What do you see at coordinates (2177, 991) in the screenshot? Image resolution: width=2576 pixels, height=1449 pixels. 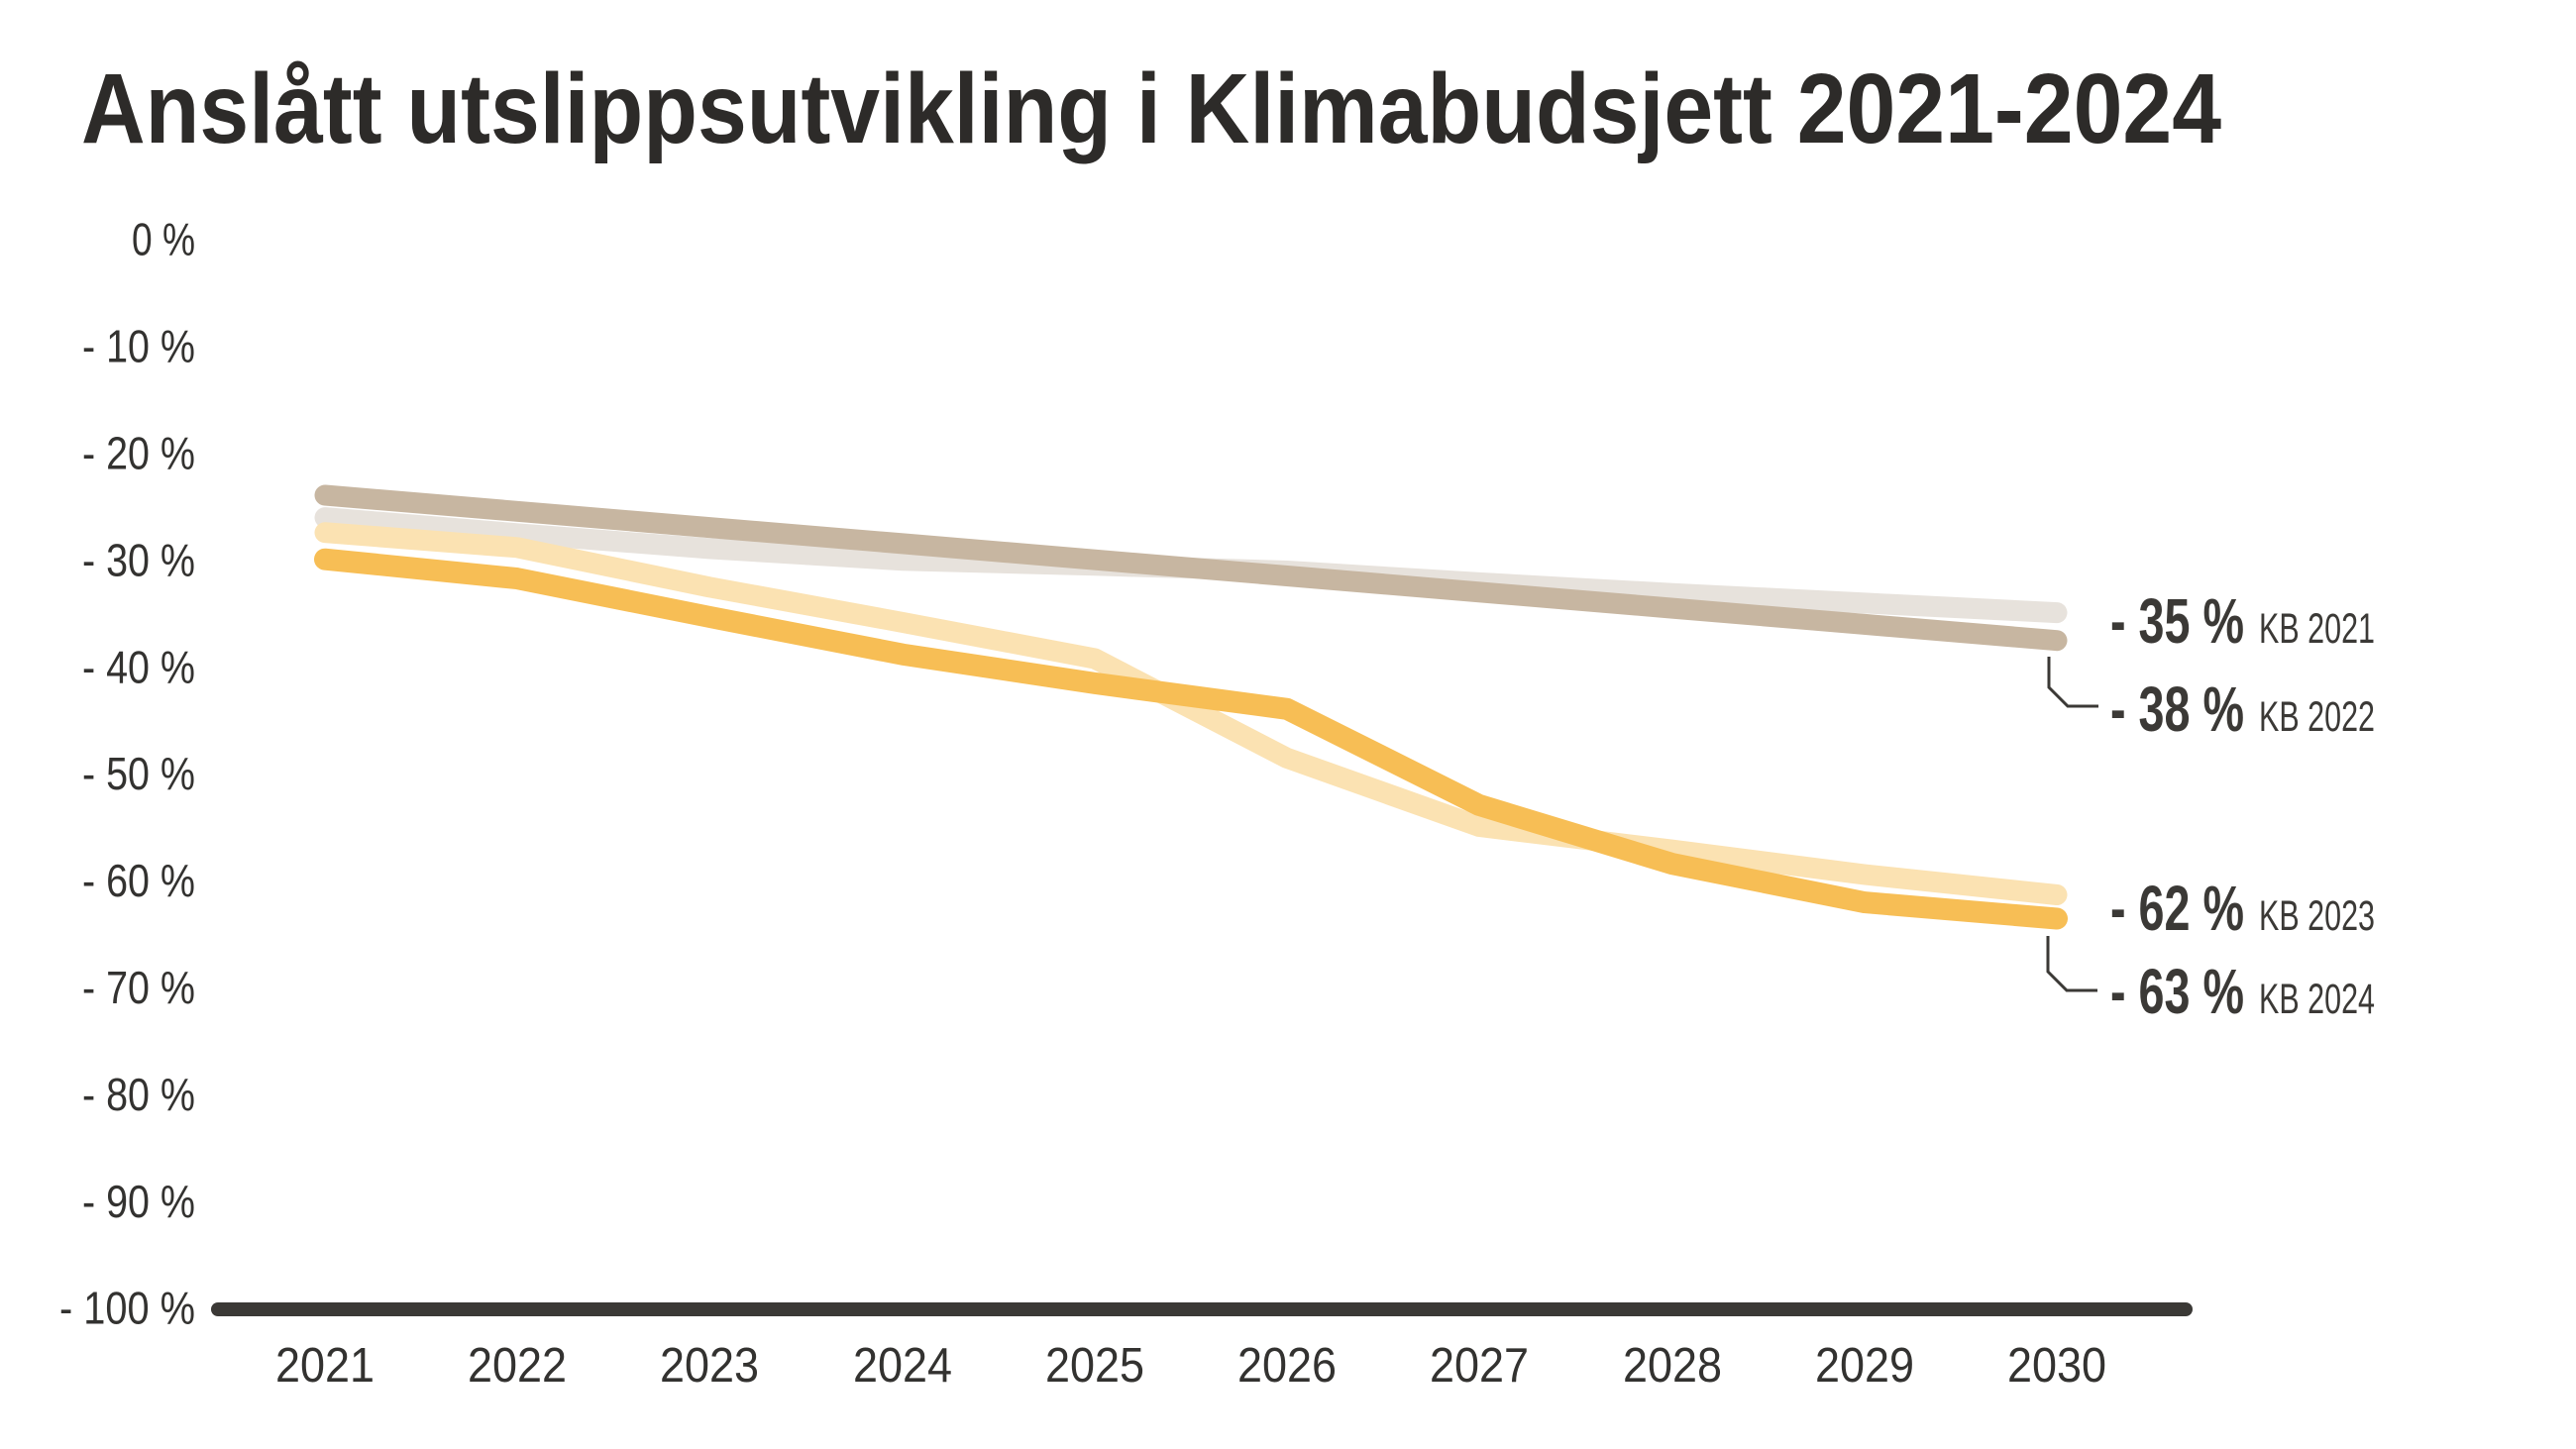 I see `svg-text: - 63 %` at bounding box center [2177, 991].